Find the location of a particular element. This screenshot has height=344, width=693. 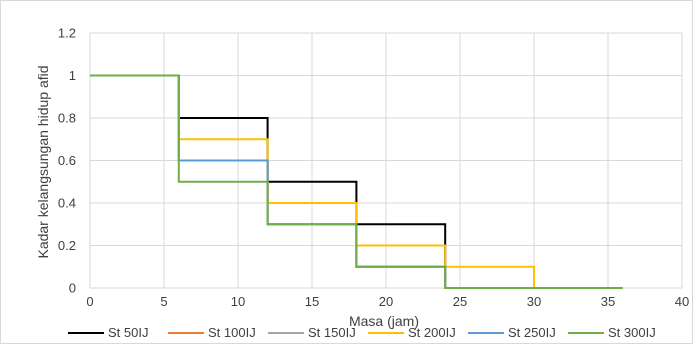

x-tick-label: 15 is located at coordinates (312, 301).